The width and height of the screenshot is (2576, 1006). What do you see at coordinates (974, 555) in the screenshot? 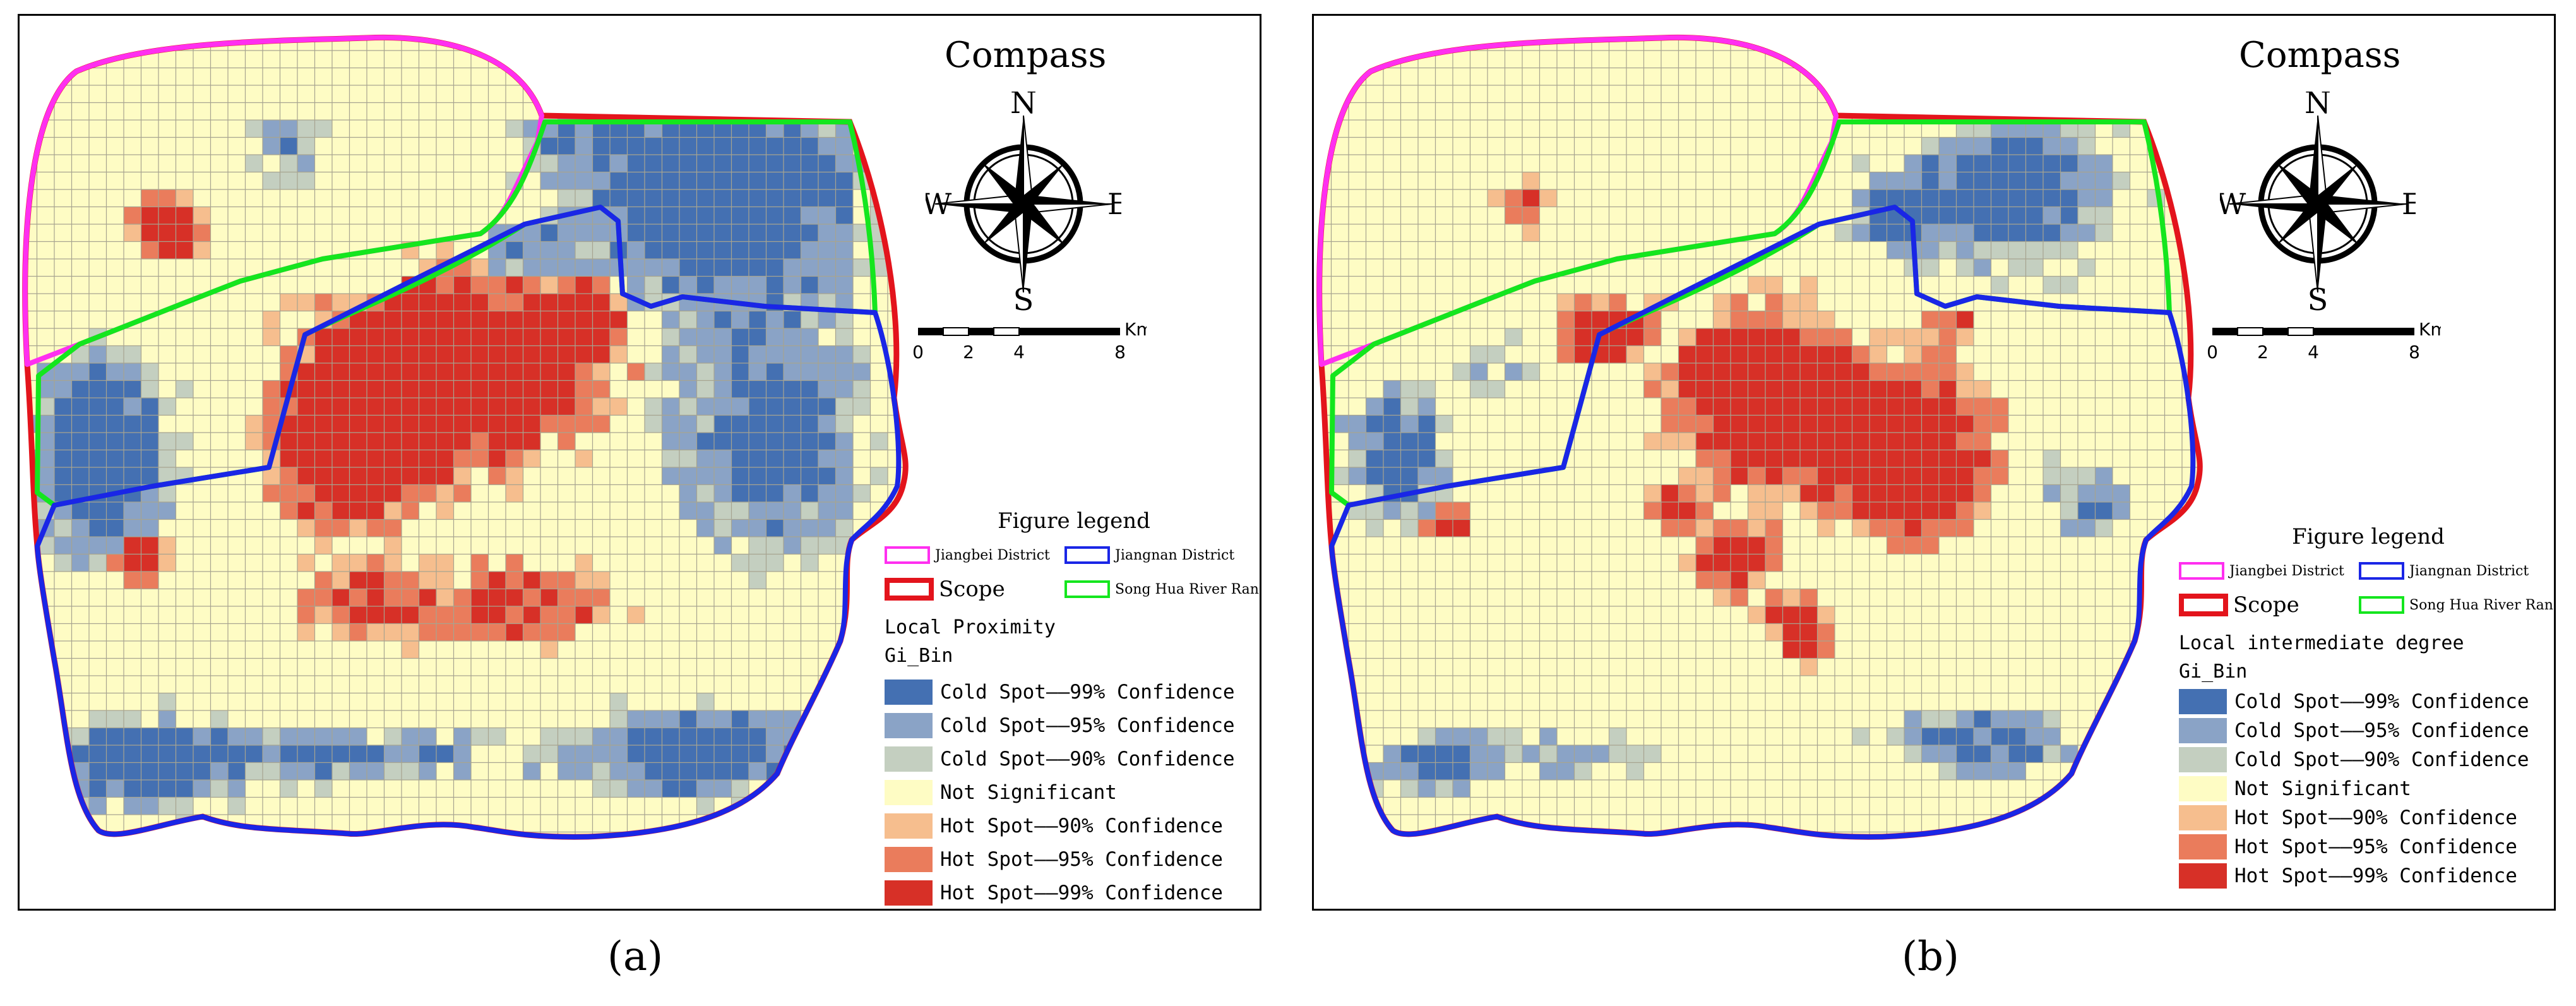
I see `legend-jiangbei: Jiangbei District` at bounding box center [974, 555].